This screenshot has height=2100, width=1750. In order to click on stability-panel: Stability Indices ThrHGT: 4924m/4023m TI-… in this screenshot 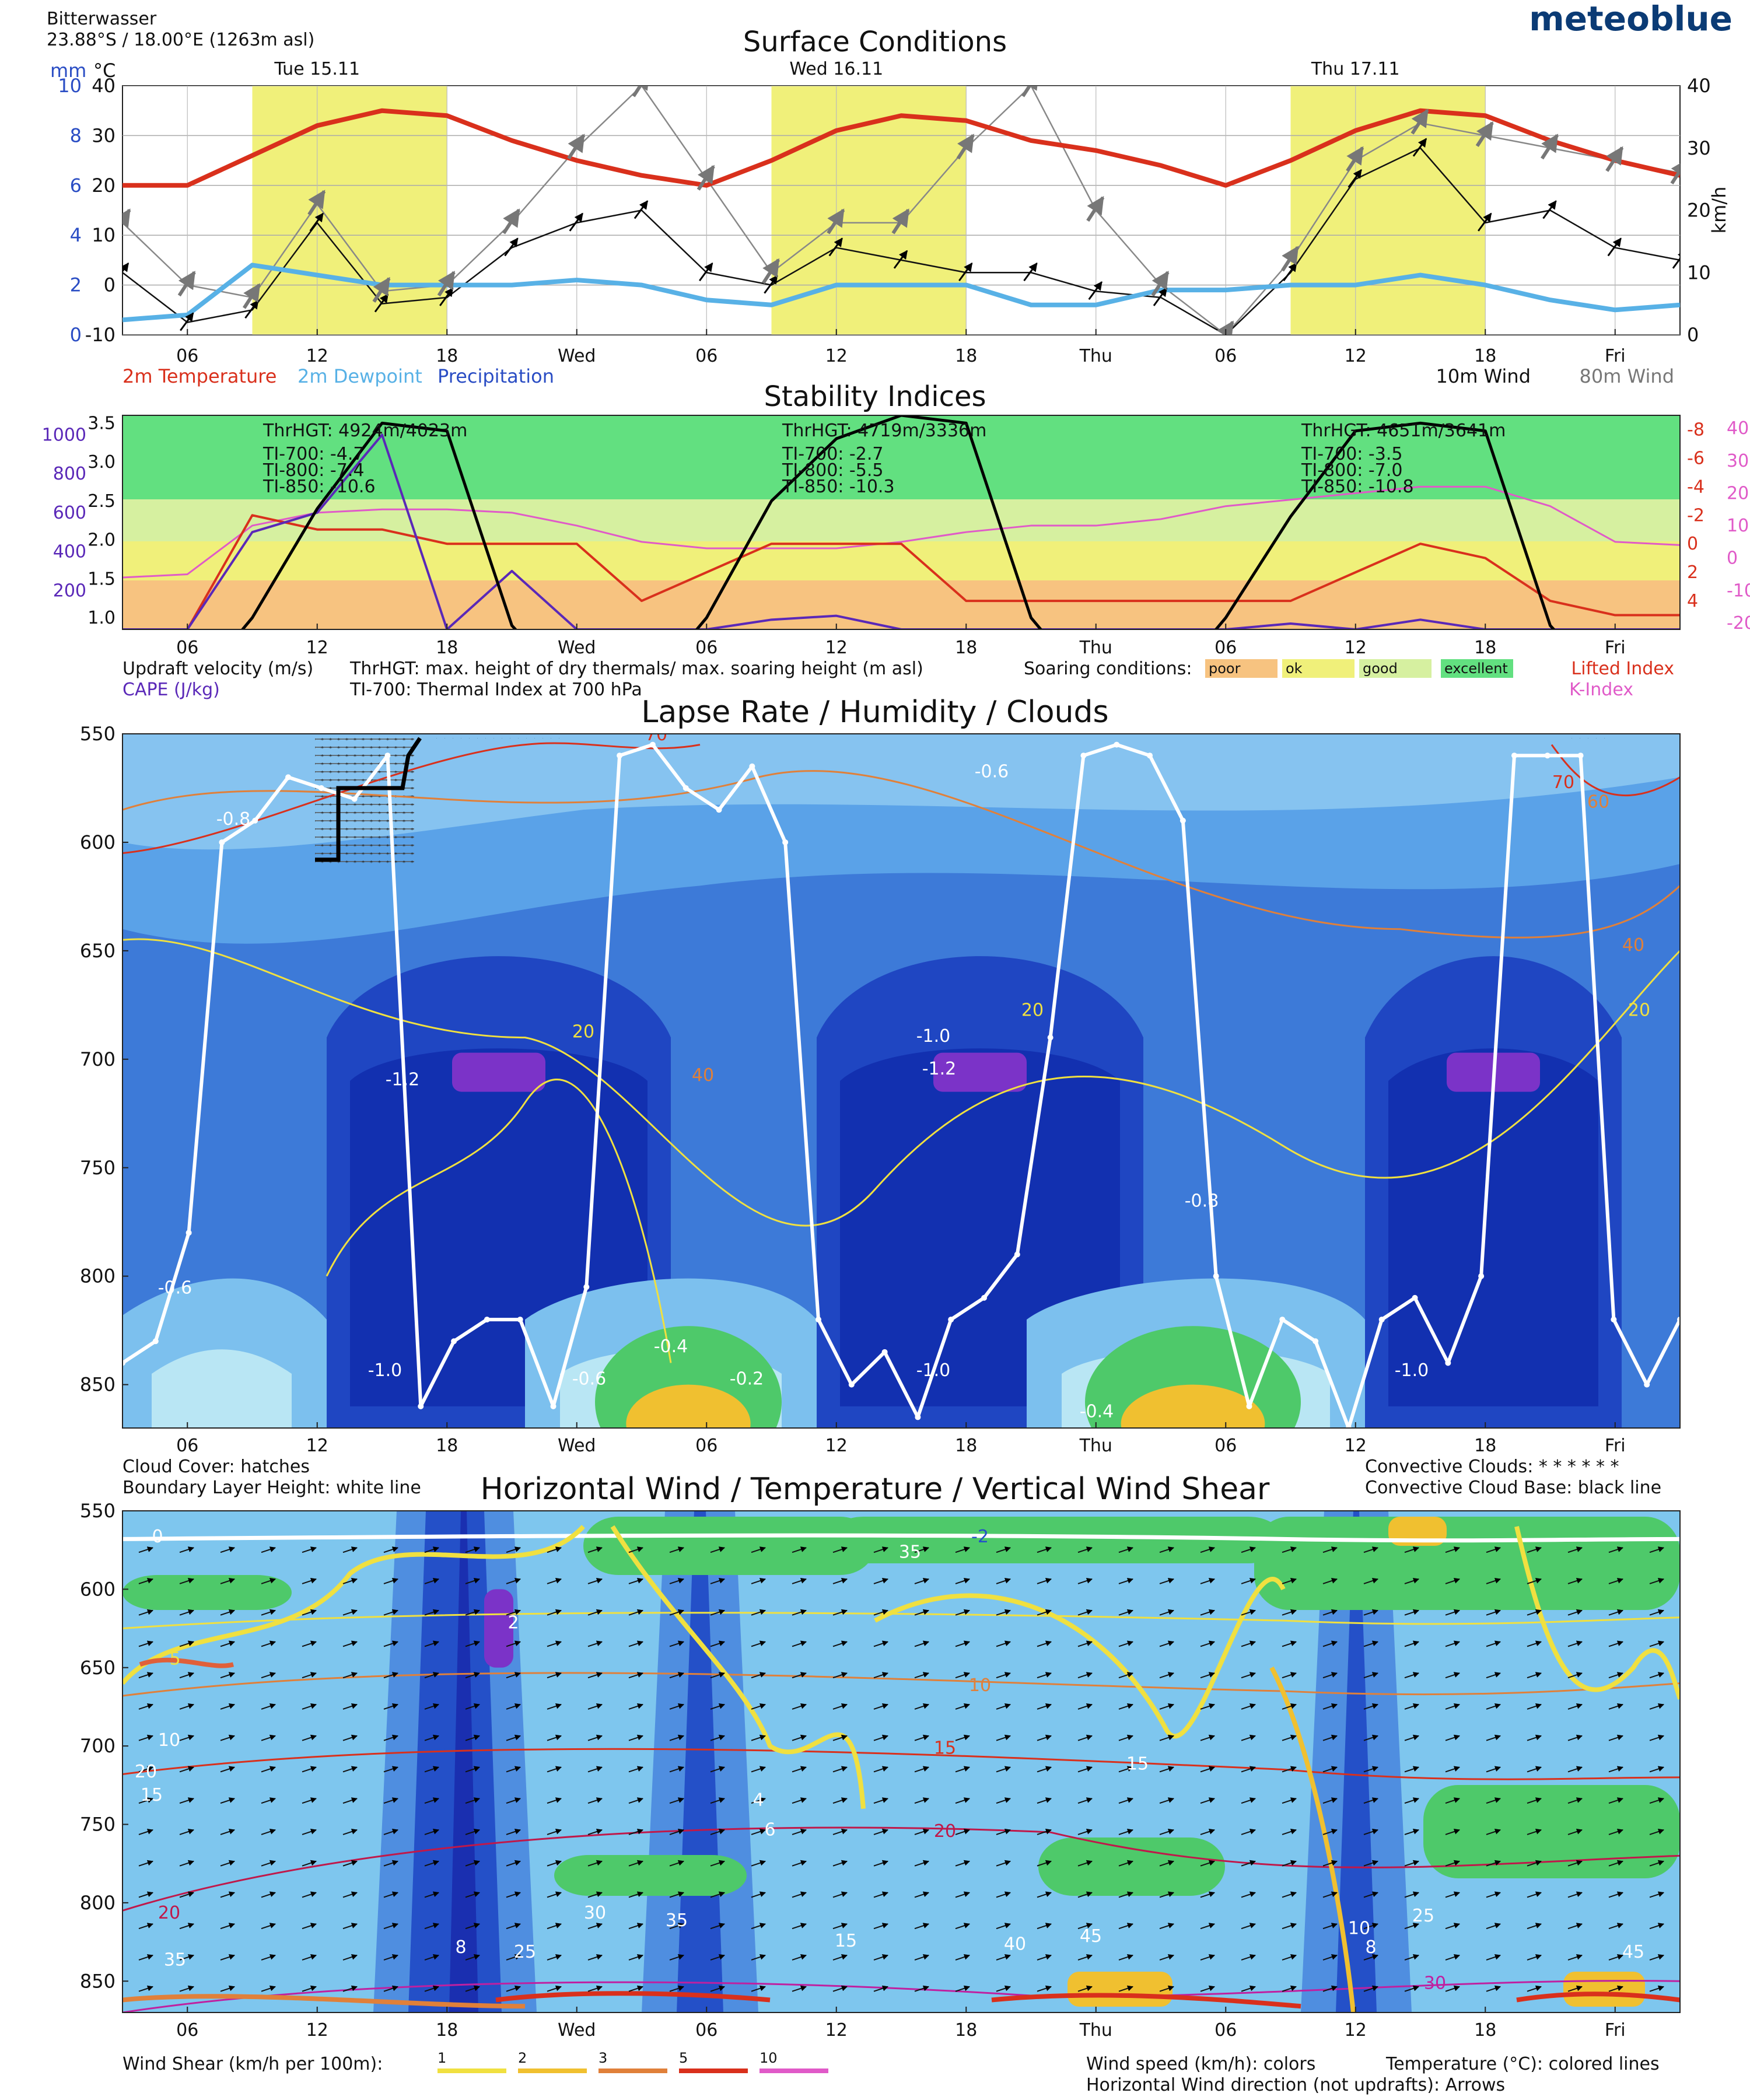, I will do `click(896, 540)`.